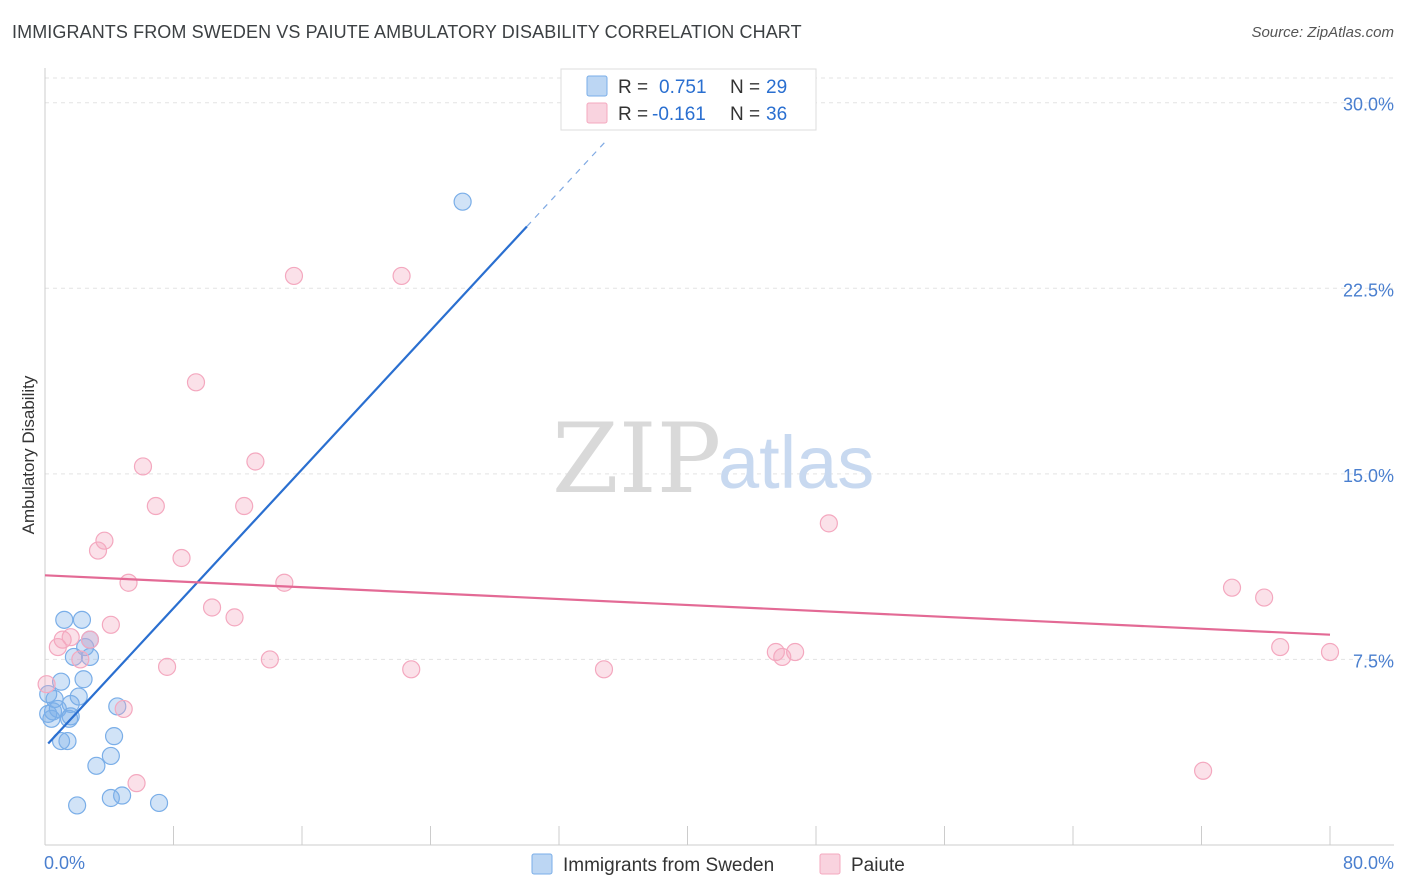 The image size is (1406, 892). Describe the element at coordinates (796, 462) in the screenshot. I see `watermark-atlas: atlas` at that location.